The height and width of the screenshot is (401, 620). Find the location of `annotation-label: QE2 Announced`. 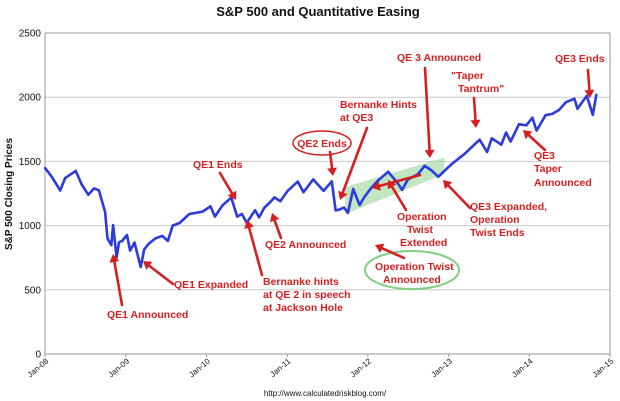

annotation-label: QE2 Announced is located at coordinates (305, 245).